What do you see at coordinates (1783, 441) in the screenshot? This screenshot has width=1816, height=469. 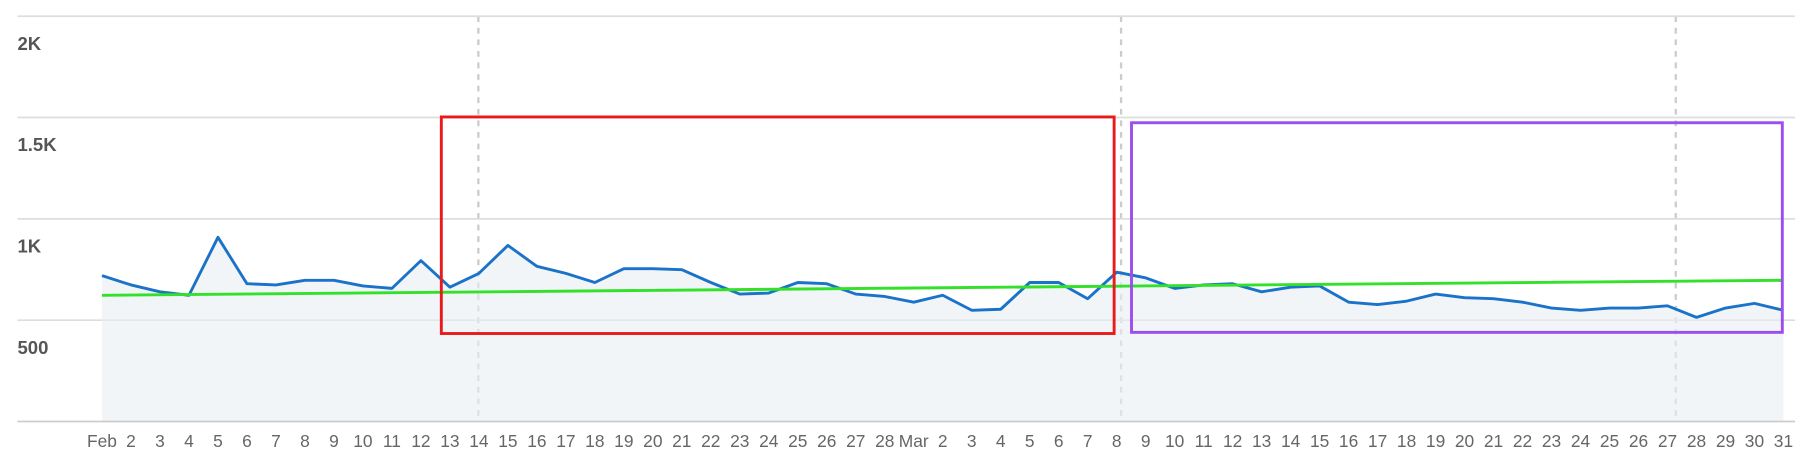 I see `x-tick-label: 31` at bounding box center [1783, 441].